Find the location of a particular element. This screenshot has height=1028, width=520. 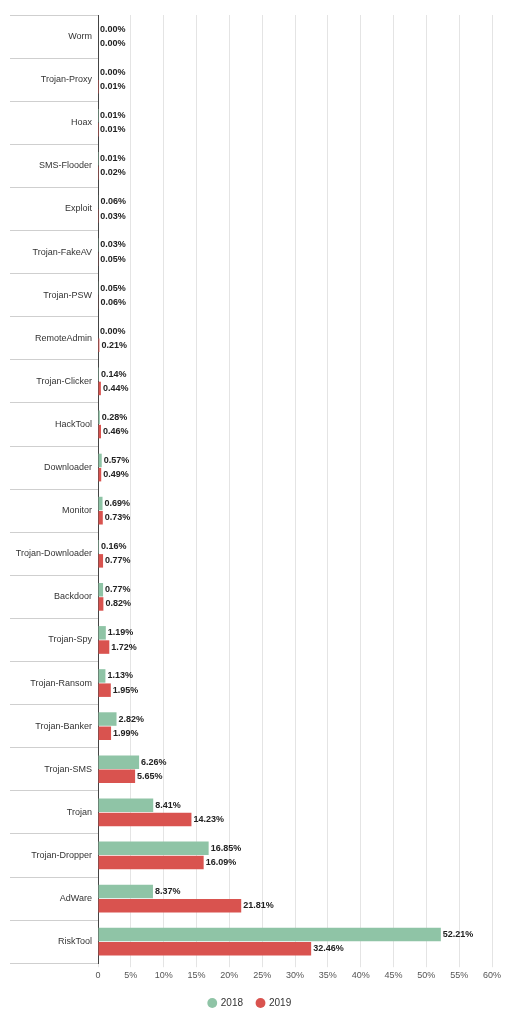

y-tick-label: Exploit is located at coordinates (78, 208).